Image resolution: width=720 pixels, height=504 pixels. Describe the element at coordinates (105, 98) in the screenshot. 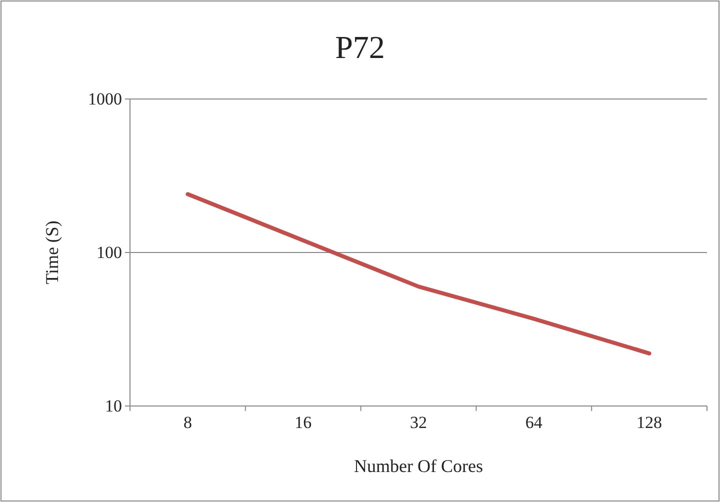

I see `y-tick-label: 1000` at that location.